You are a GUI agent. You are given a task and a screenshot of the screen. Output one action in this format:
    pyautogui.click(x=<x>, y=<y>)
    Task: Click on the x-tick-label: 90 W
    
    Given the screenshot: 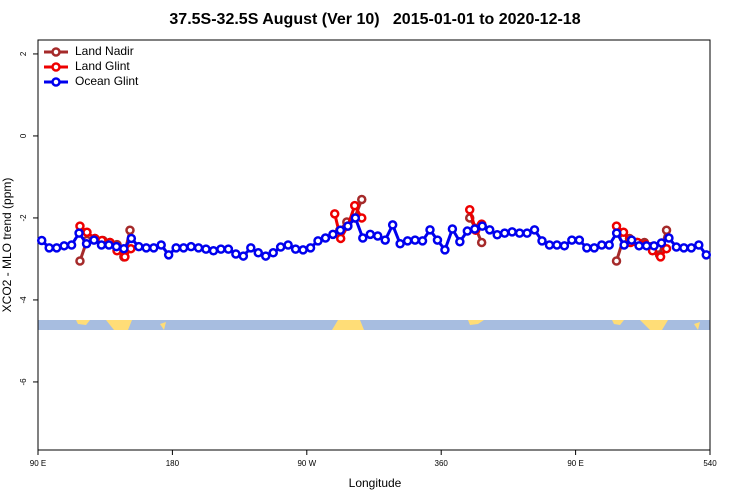 What is the action you would take?
    pyautogui.click(x=306, y=463)
    